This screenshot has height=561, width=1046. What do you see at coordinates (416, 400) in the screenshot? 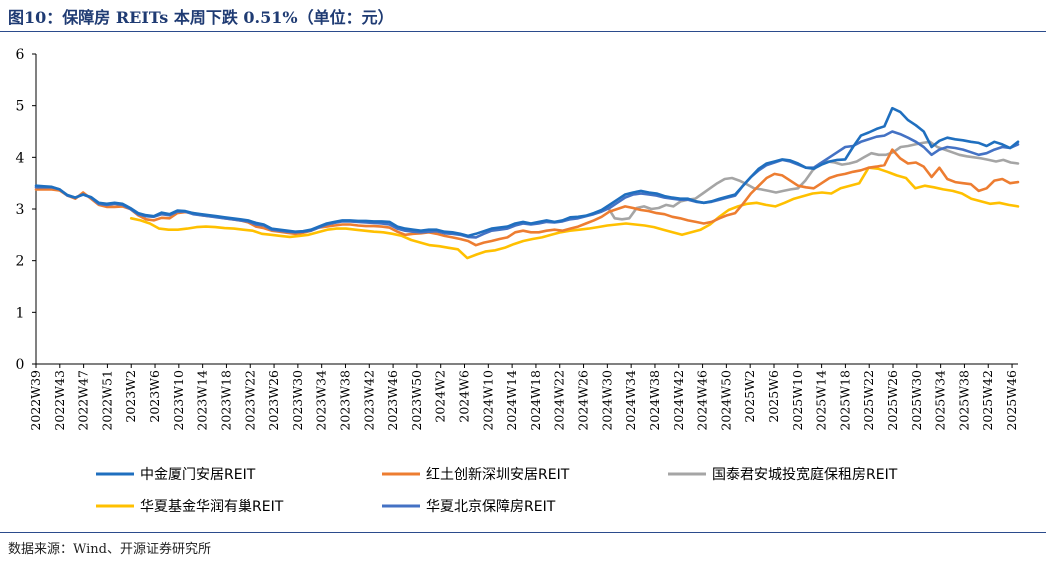
I see `x-tick-label: 2023W50` at bounding box center [416, 400].